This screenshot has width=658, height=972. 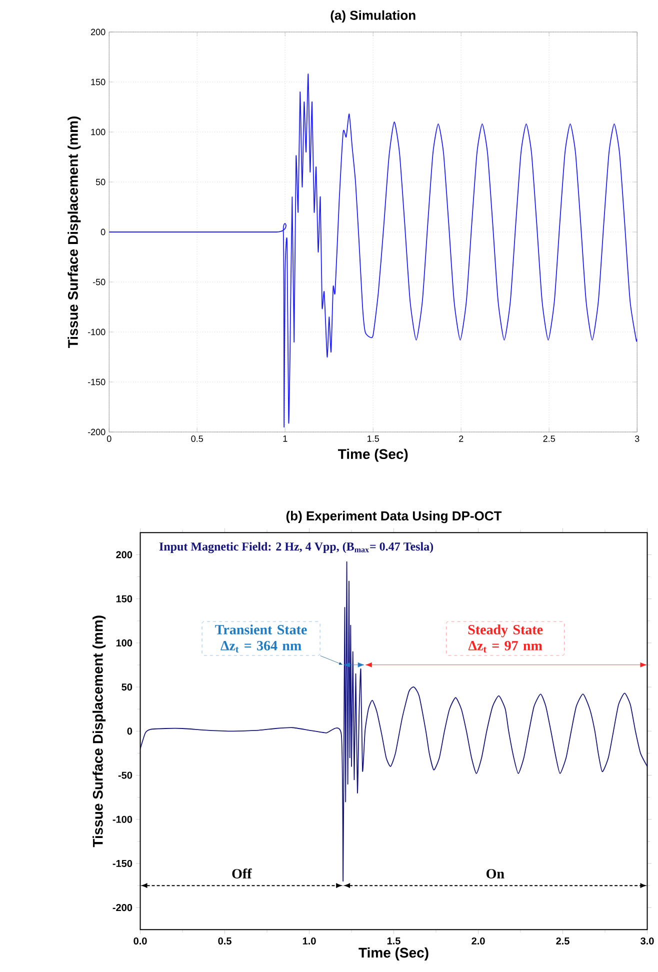 What do you see at coordinates (505, 638) in the screenshot?
I see `annotation: Steady State Δz$_{t}$ = 97 nm` at bounding box center [505, 638].